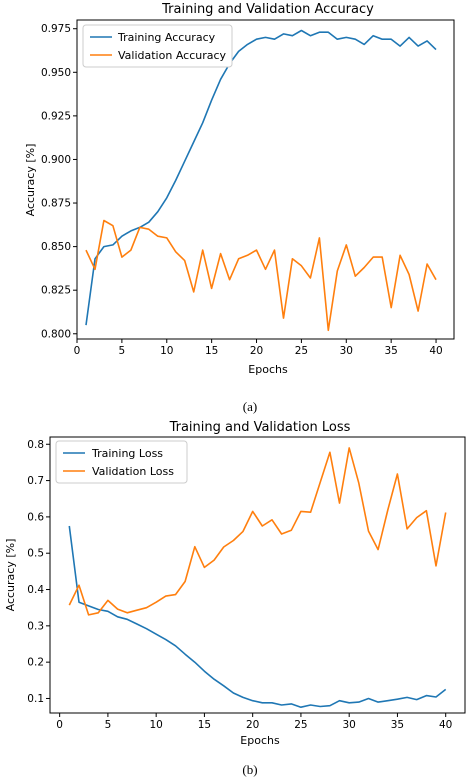  I want to click on legend: Training Accuracy Validation Accuracy, so click(157, 46).